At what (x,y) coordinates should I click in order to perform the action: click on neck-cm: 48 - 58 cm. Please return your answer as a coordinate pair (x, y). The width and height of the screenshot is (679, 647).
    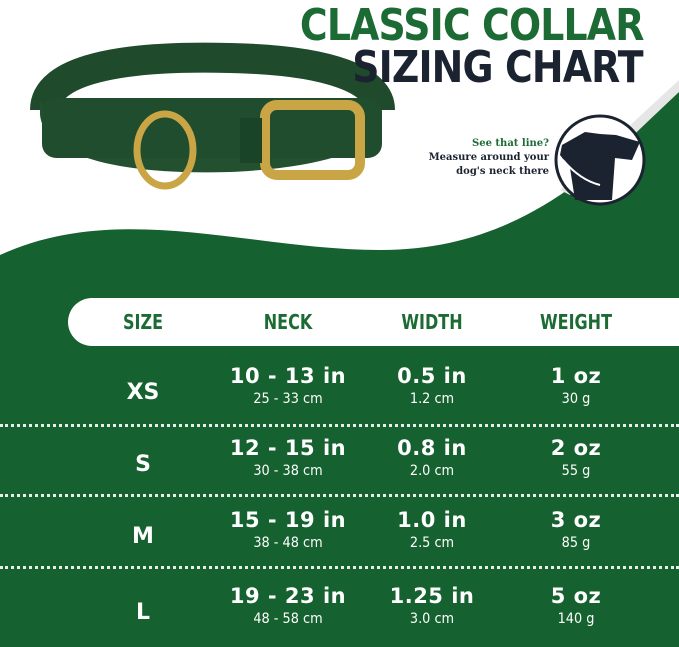
    Looking at the image, I should click on (288, 619).